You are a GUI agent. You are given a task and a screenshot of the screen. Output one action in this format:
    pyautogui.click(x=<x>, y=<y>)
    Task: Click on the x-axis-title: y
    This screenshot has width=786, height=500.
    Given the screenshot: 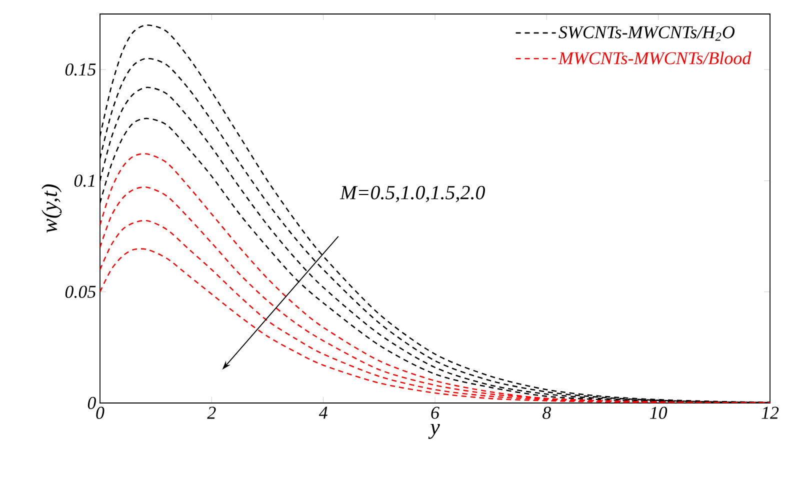 What is the action you would take?
    pyautogui.click(x=434, y=431)
    